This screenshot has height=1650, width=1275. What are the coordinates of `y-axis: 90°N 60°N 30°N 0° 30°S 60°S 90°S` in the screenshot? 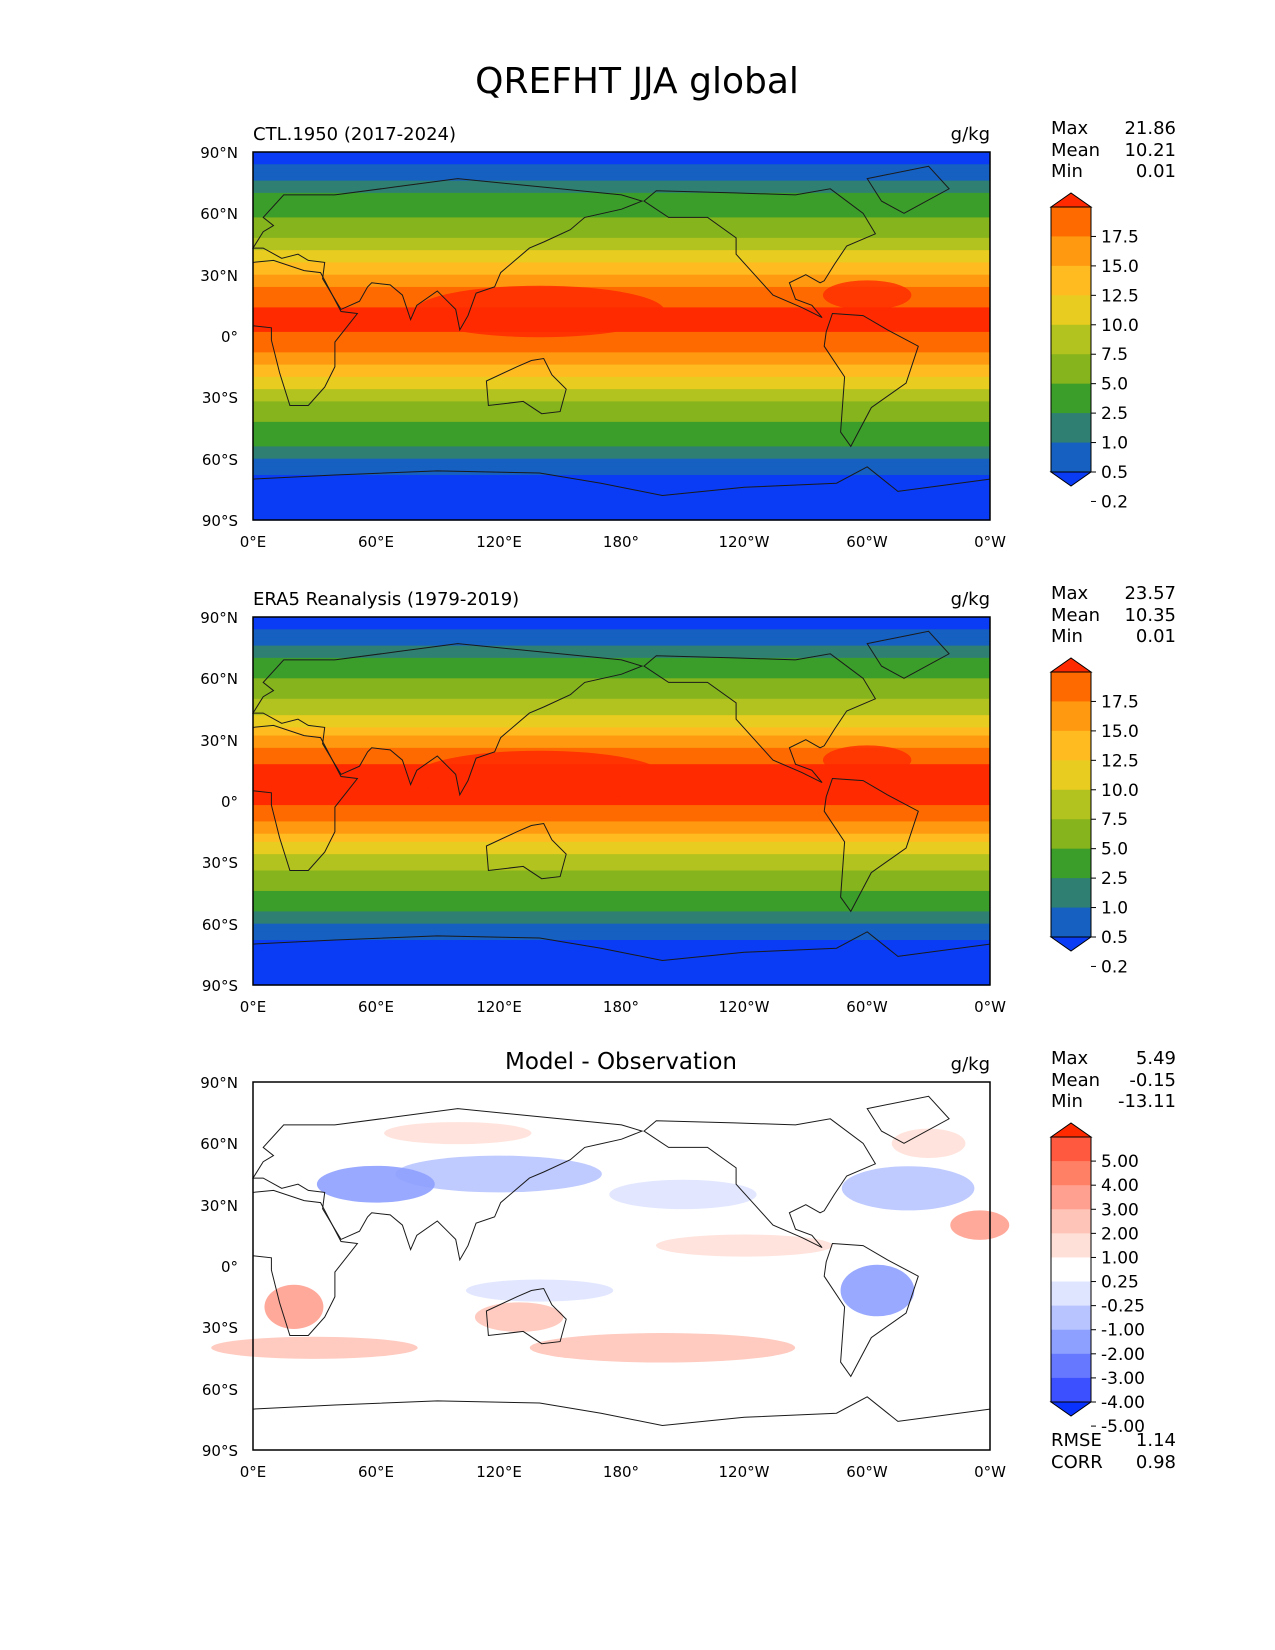 It's located at (219, 802).